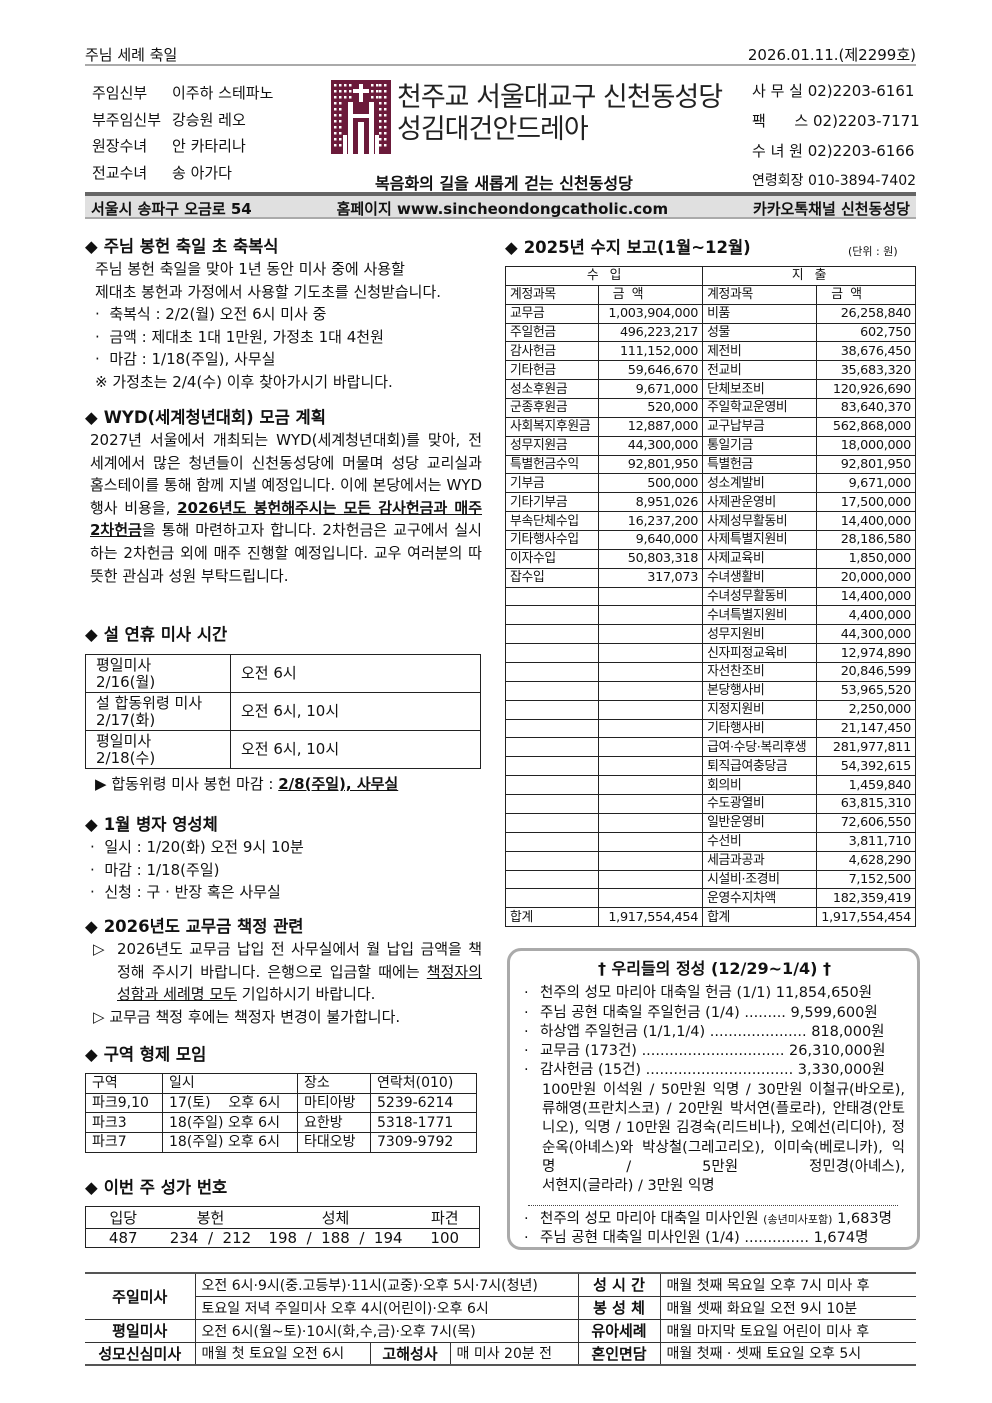 This screenshot has width=992, height=1403. What do you see at coordinates (423, 1103) in the screenshot?
I see `district-cell: 5239-6214` at bounding box center [423, 1103].